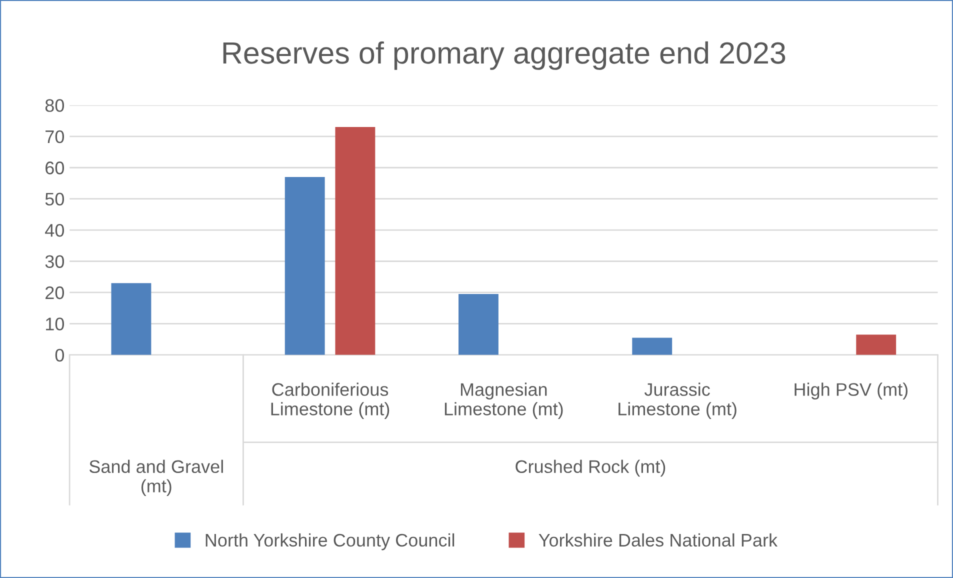  What do you see at coordinates (54, 105) in the screenshot?
I see `y-tick-label: 80` at bounding box center [54, 105].